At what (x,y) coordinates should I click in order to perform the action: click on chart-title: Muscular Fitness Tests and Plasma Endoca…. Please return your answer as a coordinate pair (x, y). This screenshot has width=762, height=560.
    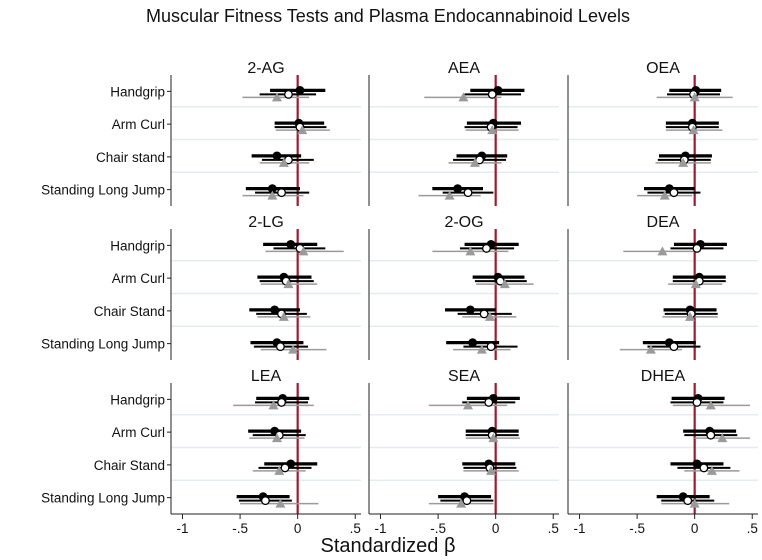
    Looking at the image, I should click on (388, 16).